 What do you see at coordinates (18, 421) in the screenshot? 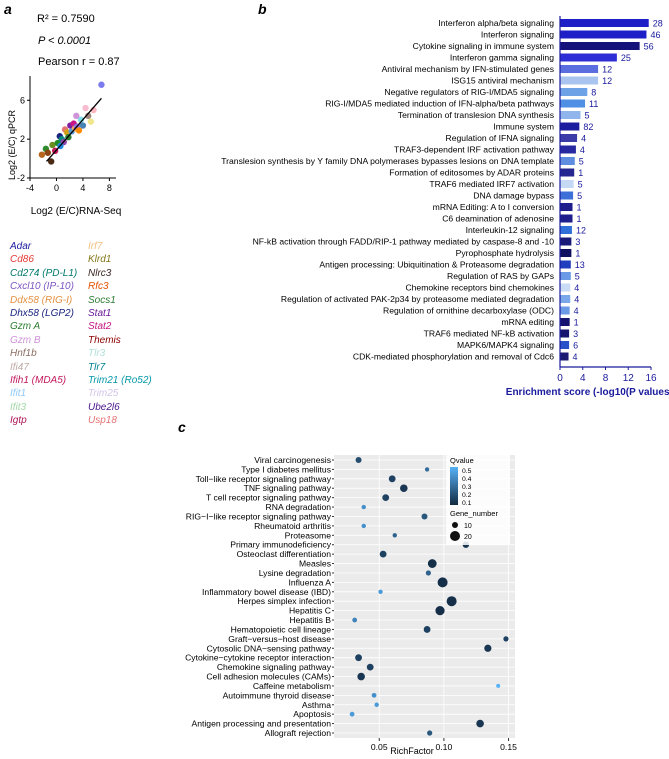
I see `gene-label: Igtp` at bounding box center [18, 421].